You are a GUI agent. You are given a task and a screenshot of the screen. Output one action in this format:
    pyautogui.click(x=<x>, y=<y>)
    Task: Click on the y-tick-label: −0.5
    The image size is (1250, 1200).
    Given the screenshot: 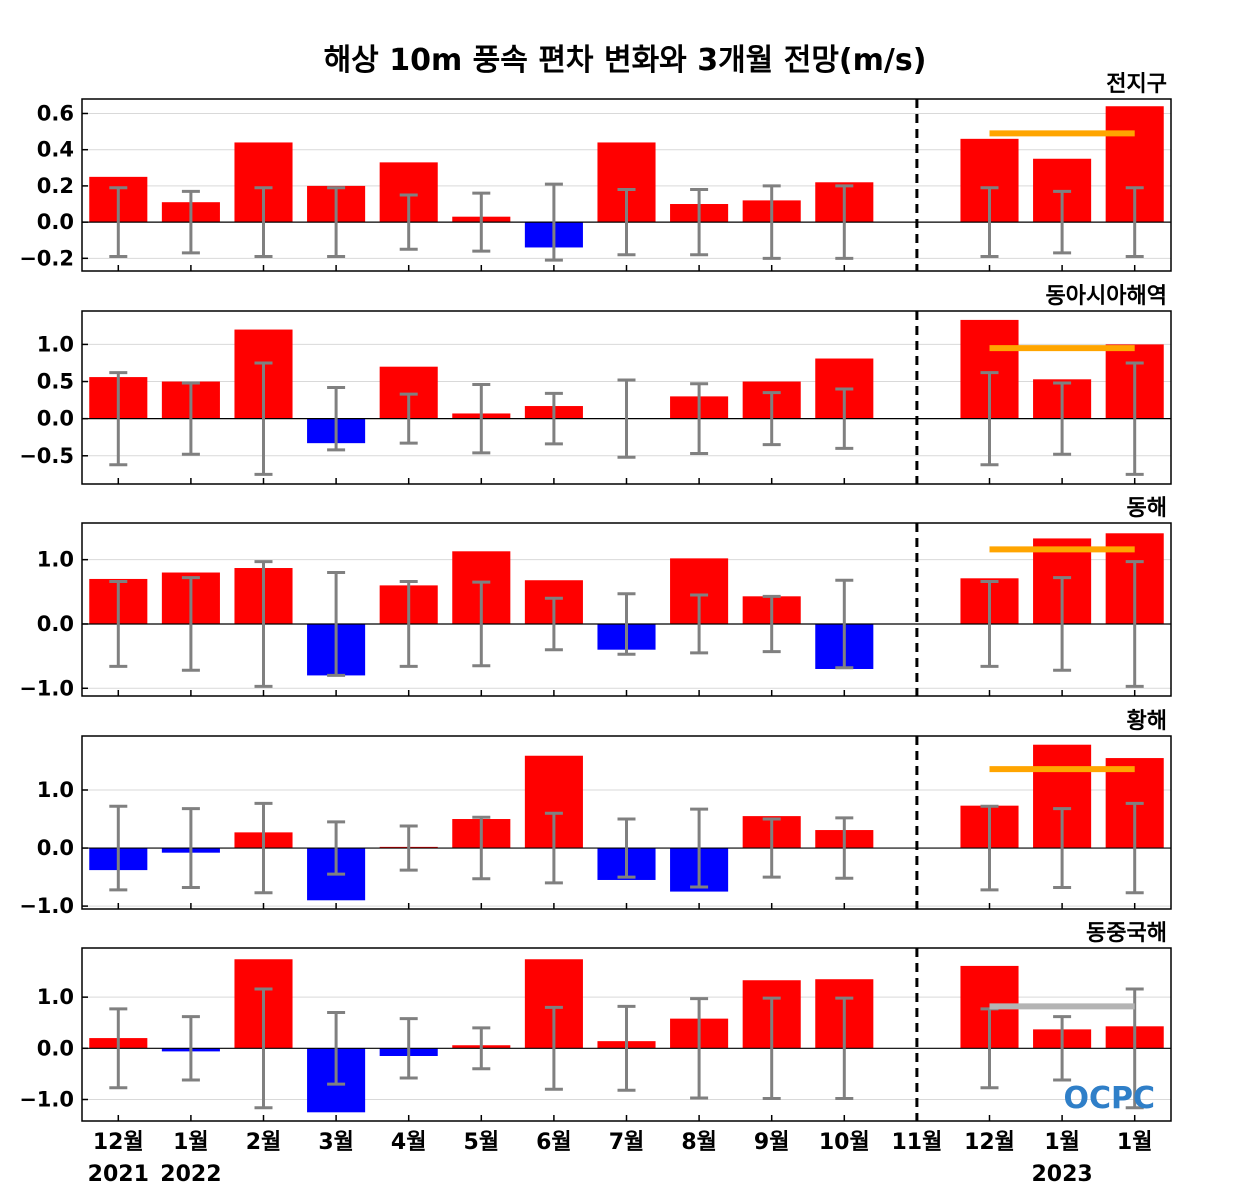 What is the action you would take?
    pyautogui.click(x=46, y=456)
    